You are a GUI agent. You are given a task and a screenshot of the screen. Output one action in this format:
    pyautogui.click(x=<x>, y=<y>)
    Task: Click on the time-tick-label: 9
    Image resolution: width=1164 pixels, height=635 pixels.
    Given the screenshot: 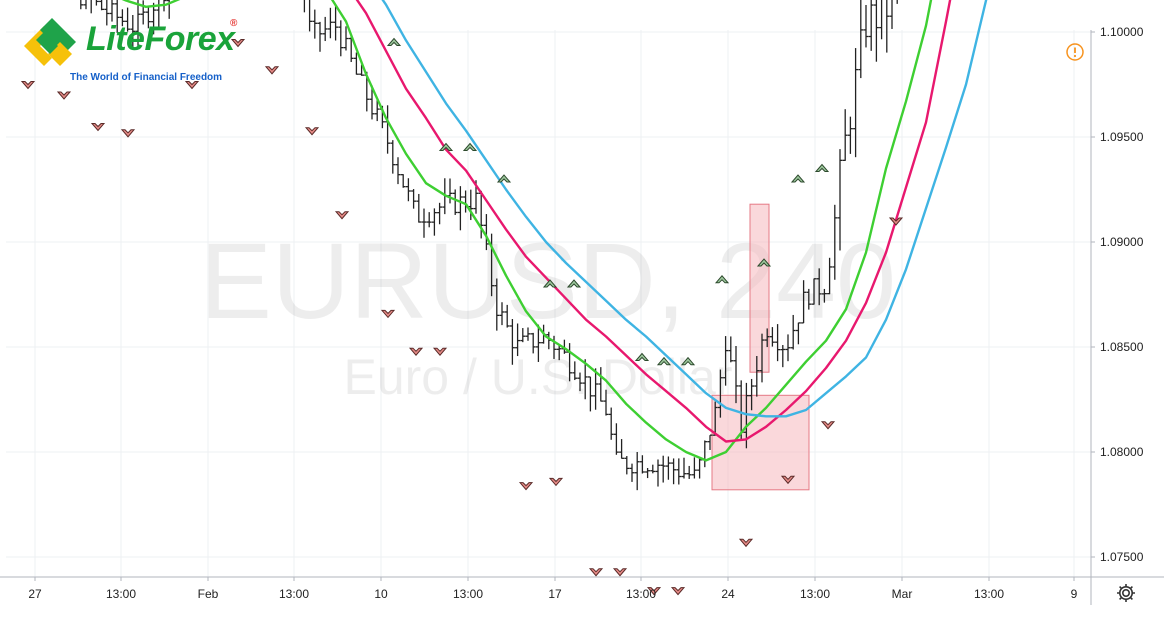 What is the action you would take?
    pyautogui.click(x=1074, y=594)
    